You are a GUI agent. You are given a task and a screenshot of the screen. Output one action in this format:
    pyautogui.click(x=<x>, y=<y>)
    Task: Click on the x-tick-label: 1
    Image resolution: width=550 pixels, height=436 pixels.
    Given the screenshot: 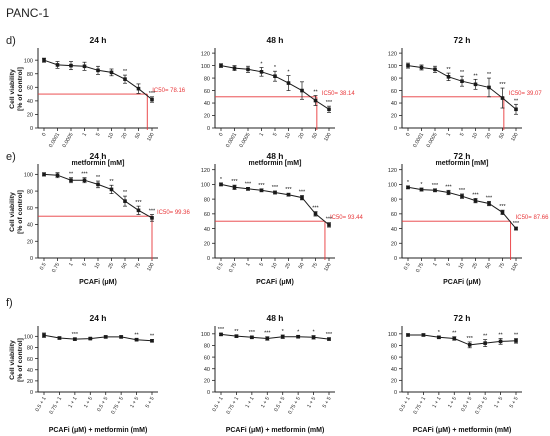 What is the action you would take?
    pyautogui.click(x=449, y=135)
    